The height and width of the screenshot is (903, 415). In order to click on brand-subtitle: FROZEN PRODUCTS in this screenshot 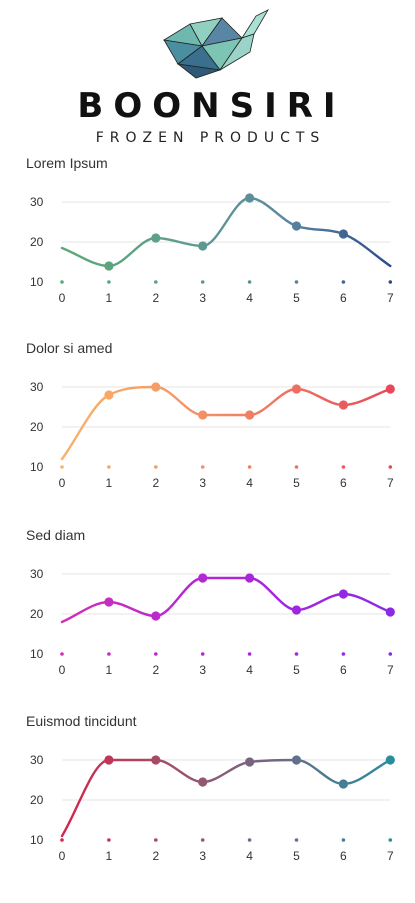, I will do `click(210, 138)`.